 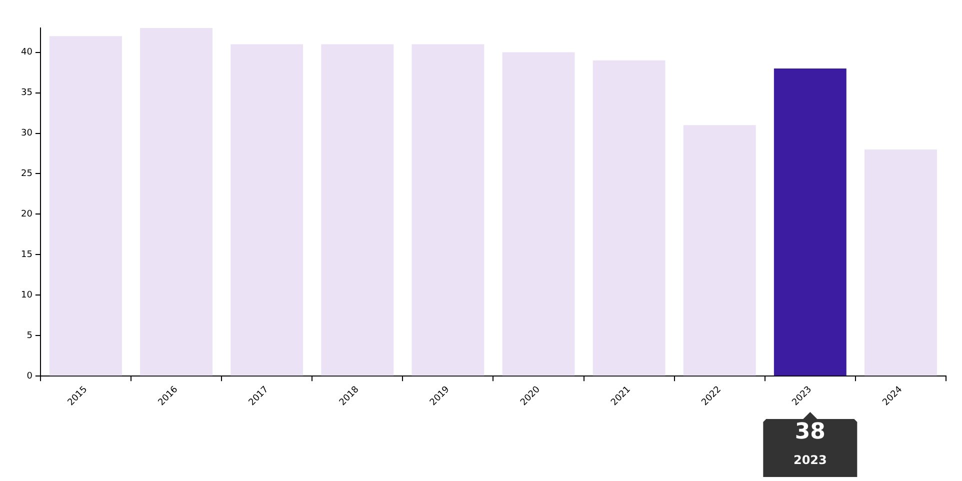 I want to click on data-label: 38, so click(x=810, y=432).